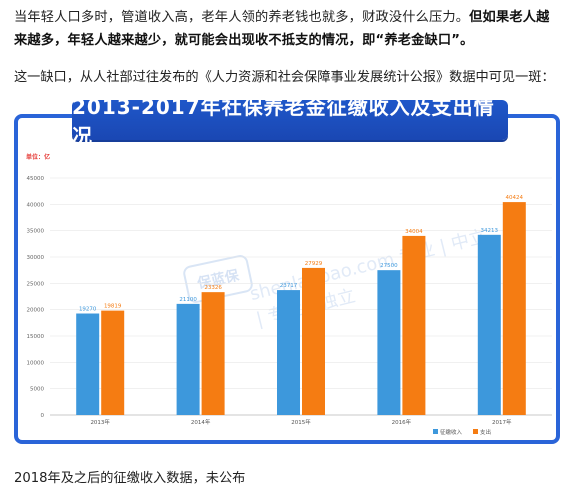  Describe the element at coordinates (402, 422) in the screenshot. I see `x-tick-label: 2016年` at that location.